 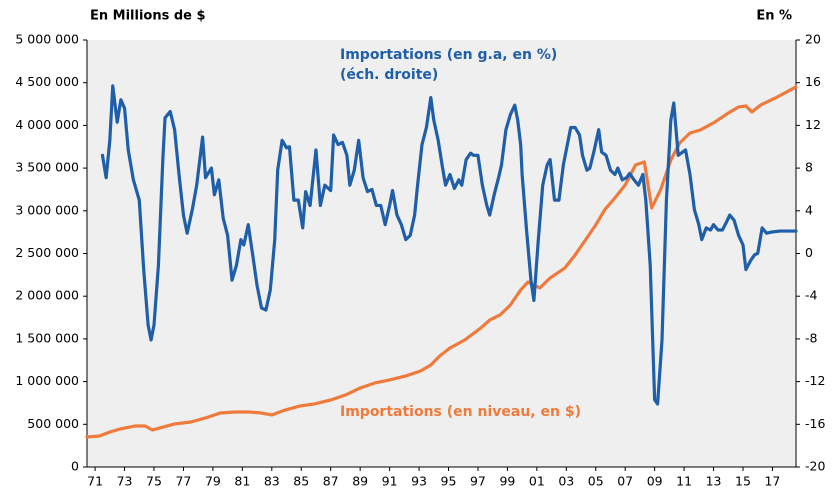 I want to click on x-tick-label: 09, so click(x=655, y=481).